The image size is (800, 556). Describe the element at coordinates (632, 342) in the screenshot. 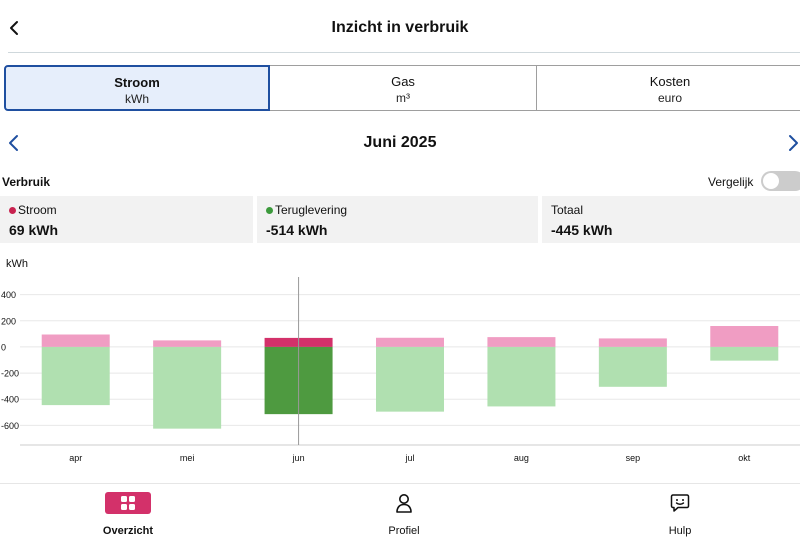

I see `bar-stroom-sep` at that location.